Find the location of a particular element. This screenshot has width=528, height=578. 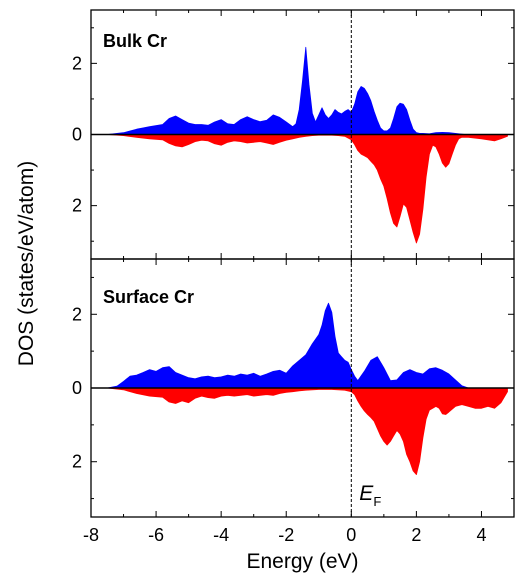

x-tick-label: -2 is located at coordinates (286, 535).